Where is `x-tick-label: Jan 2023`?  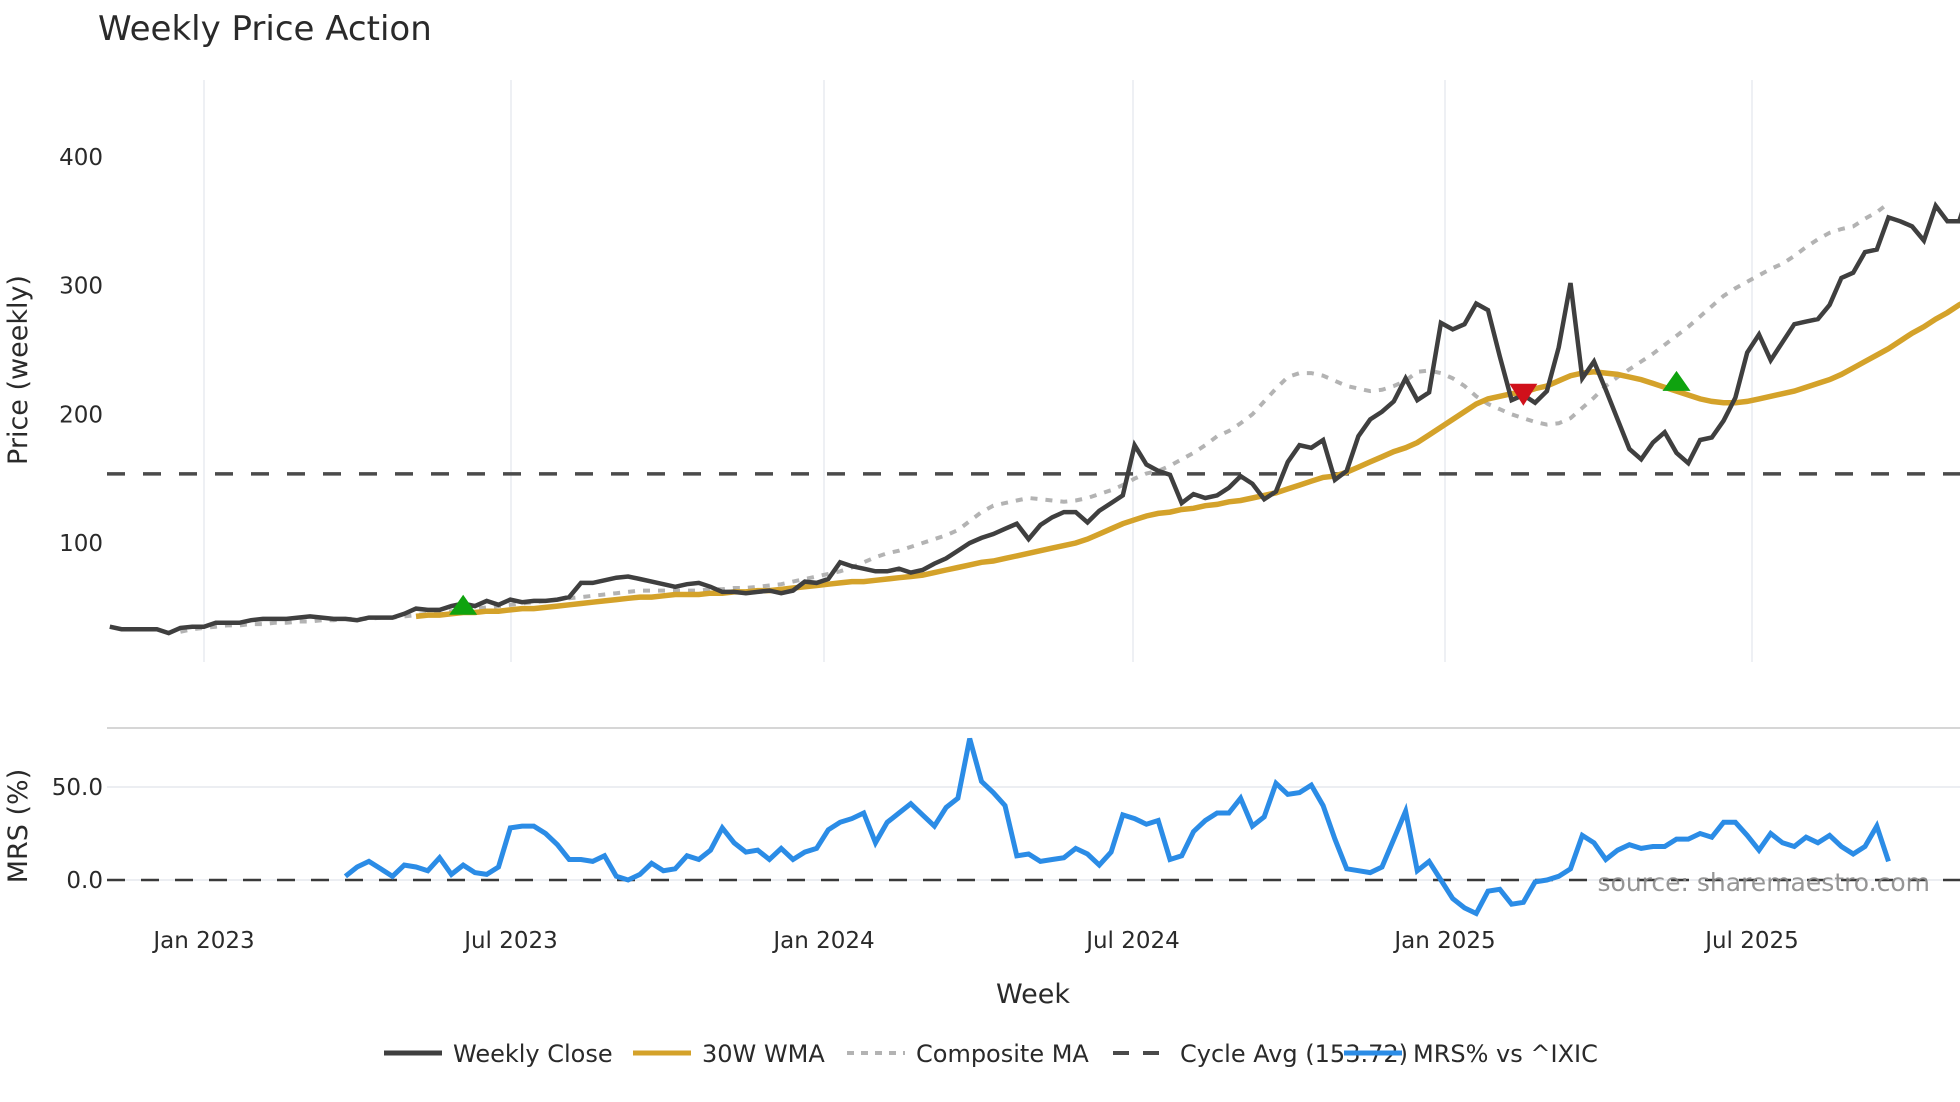
x-tick-label: Jan 2023 is located at coordinates (202, 941).